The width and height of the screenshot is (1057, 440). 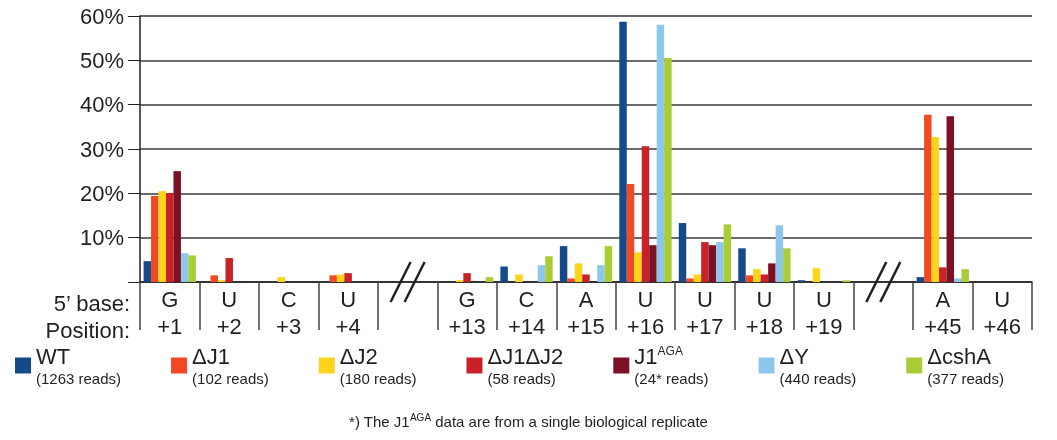 What do you see at coordinates (467, 313) in the screenshot?
I see `x-tick-label: G +13` at bounding box center [467, 313].